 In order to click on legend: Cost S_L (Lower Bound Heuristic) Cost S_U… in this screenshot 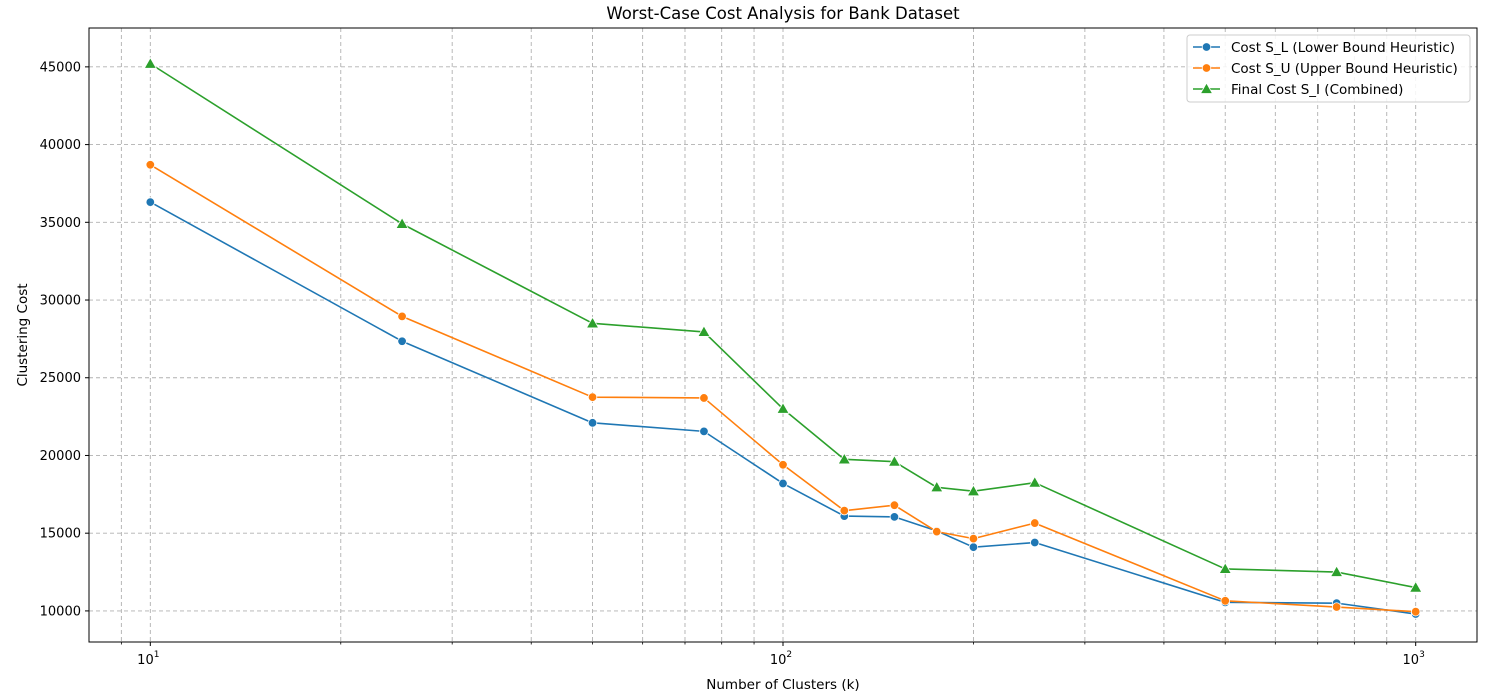, I will do `click(1328, 68)`.